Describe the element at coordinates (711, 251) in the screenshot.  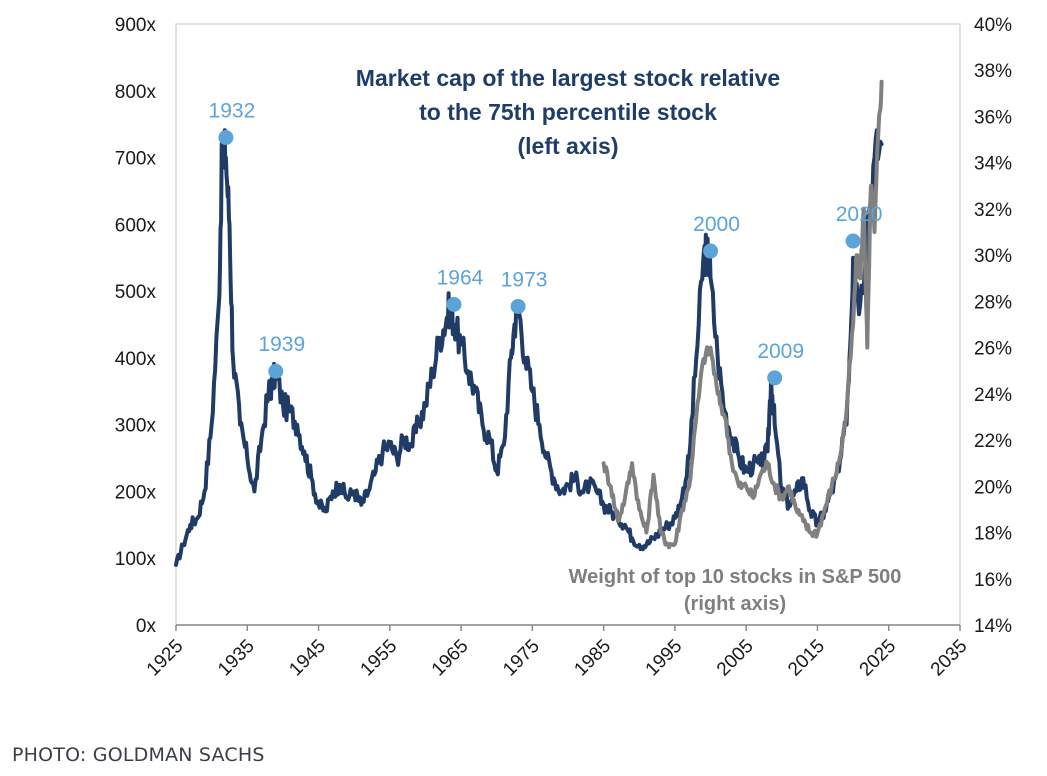
I see `peak-marker-2000` at that location.